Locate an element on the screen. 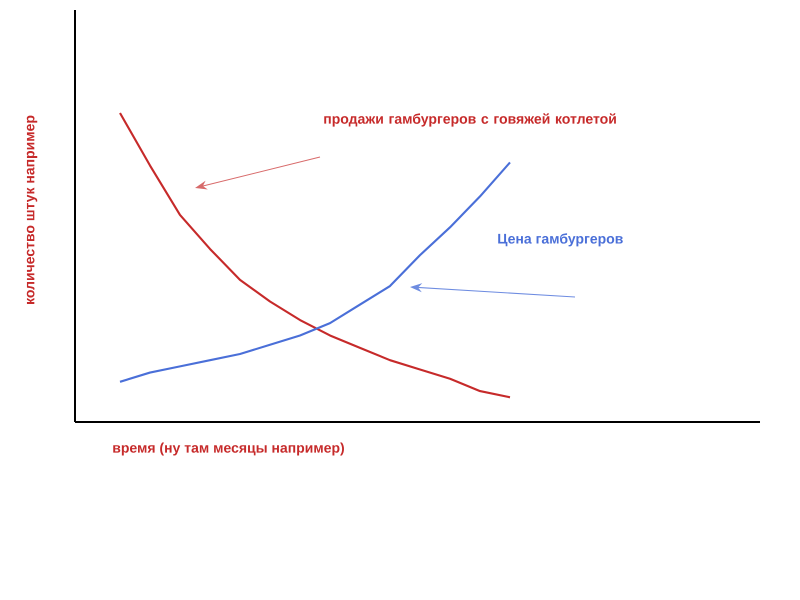 This screenshot has width=800, height=600. x-axis-title: время (ну там месяцы например) is located at coordinates (228, 449).